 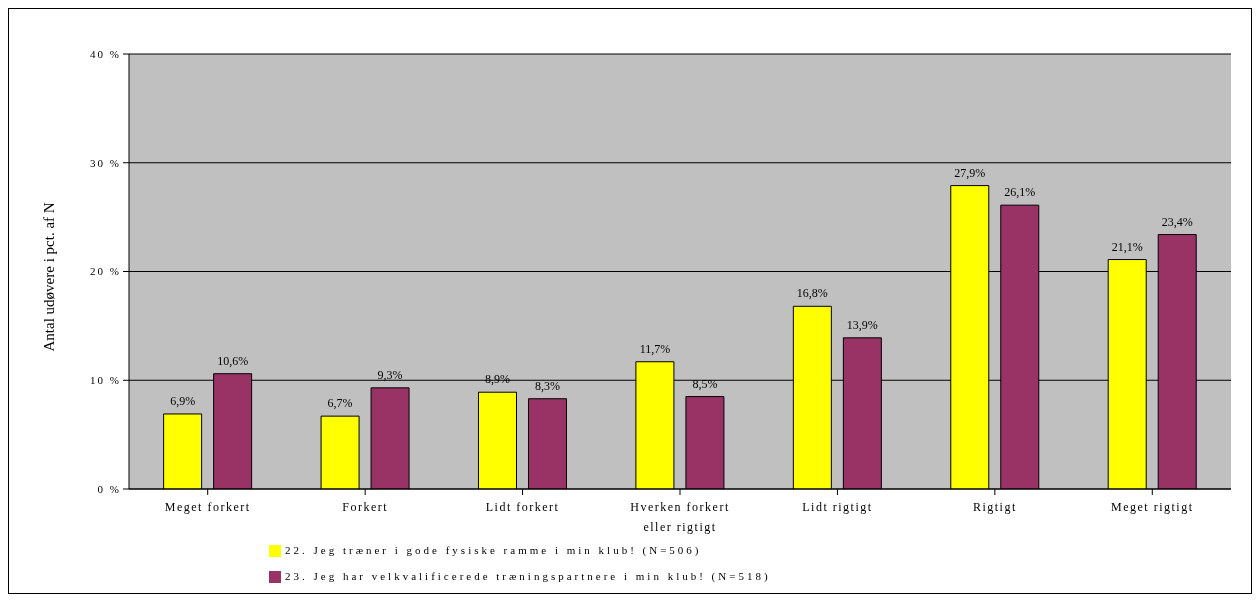 I want to click on legend-label: 23. Jeg har velkvalificerede træningspartnere i min klub! (N=518), so click(x=528, y=576).